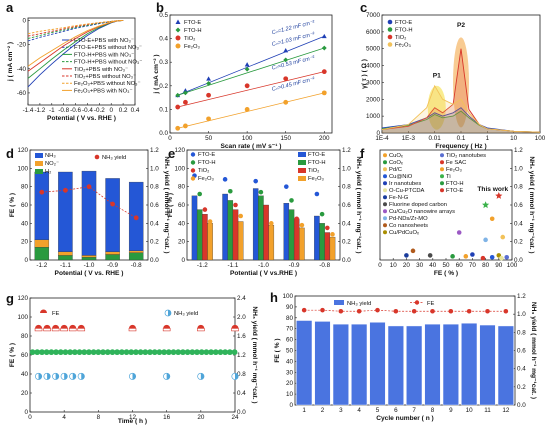  What do you see at coordinates (456, 163) in the screenshot?
I see `legend-label: Fe SAC` at bounding box center [456, 163].